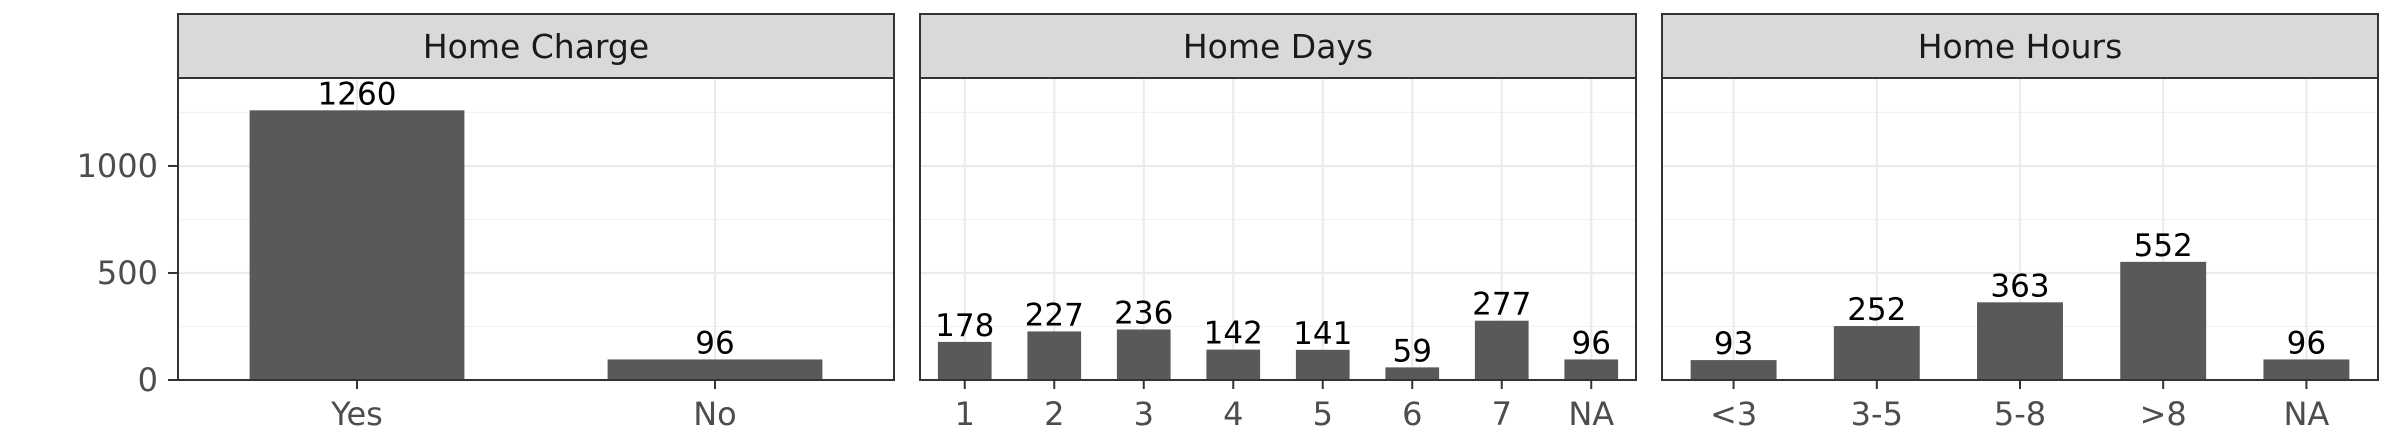 The height and width of the screenshot is (437, 2400). What do you see at coordinates (356, 414) in the screenshot?
I see `x-tick-label: Yes` at bounding box center [356, 414].